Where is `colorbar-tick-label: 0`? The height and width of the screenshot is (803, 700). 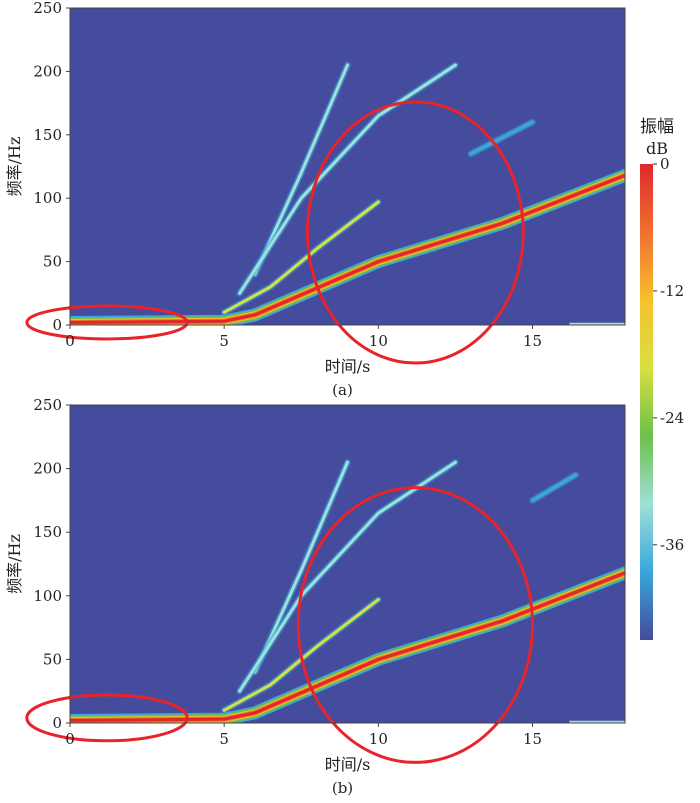 colorbar-tick-label: 0 is located at coordinates (665, 164).